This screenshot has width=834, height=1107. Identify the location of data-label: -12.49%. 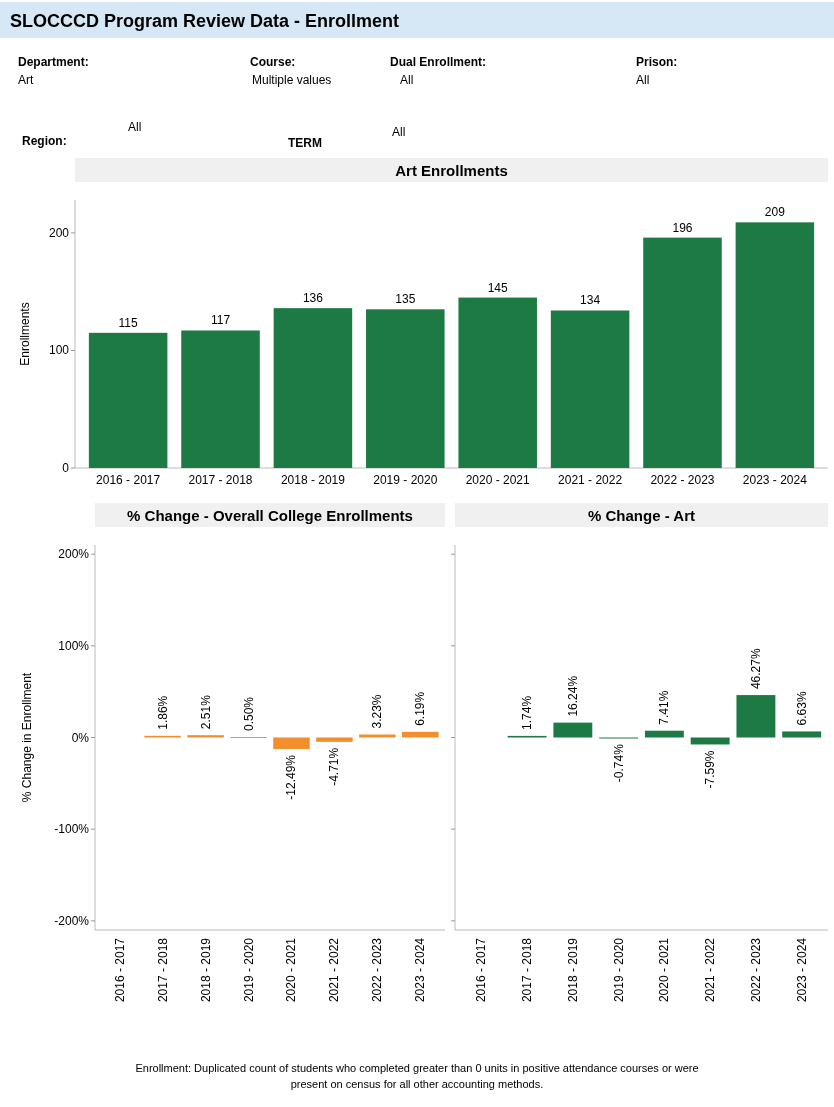
(291, 777).